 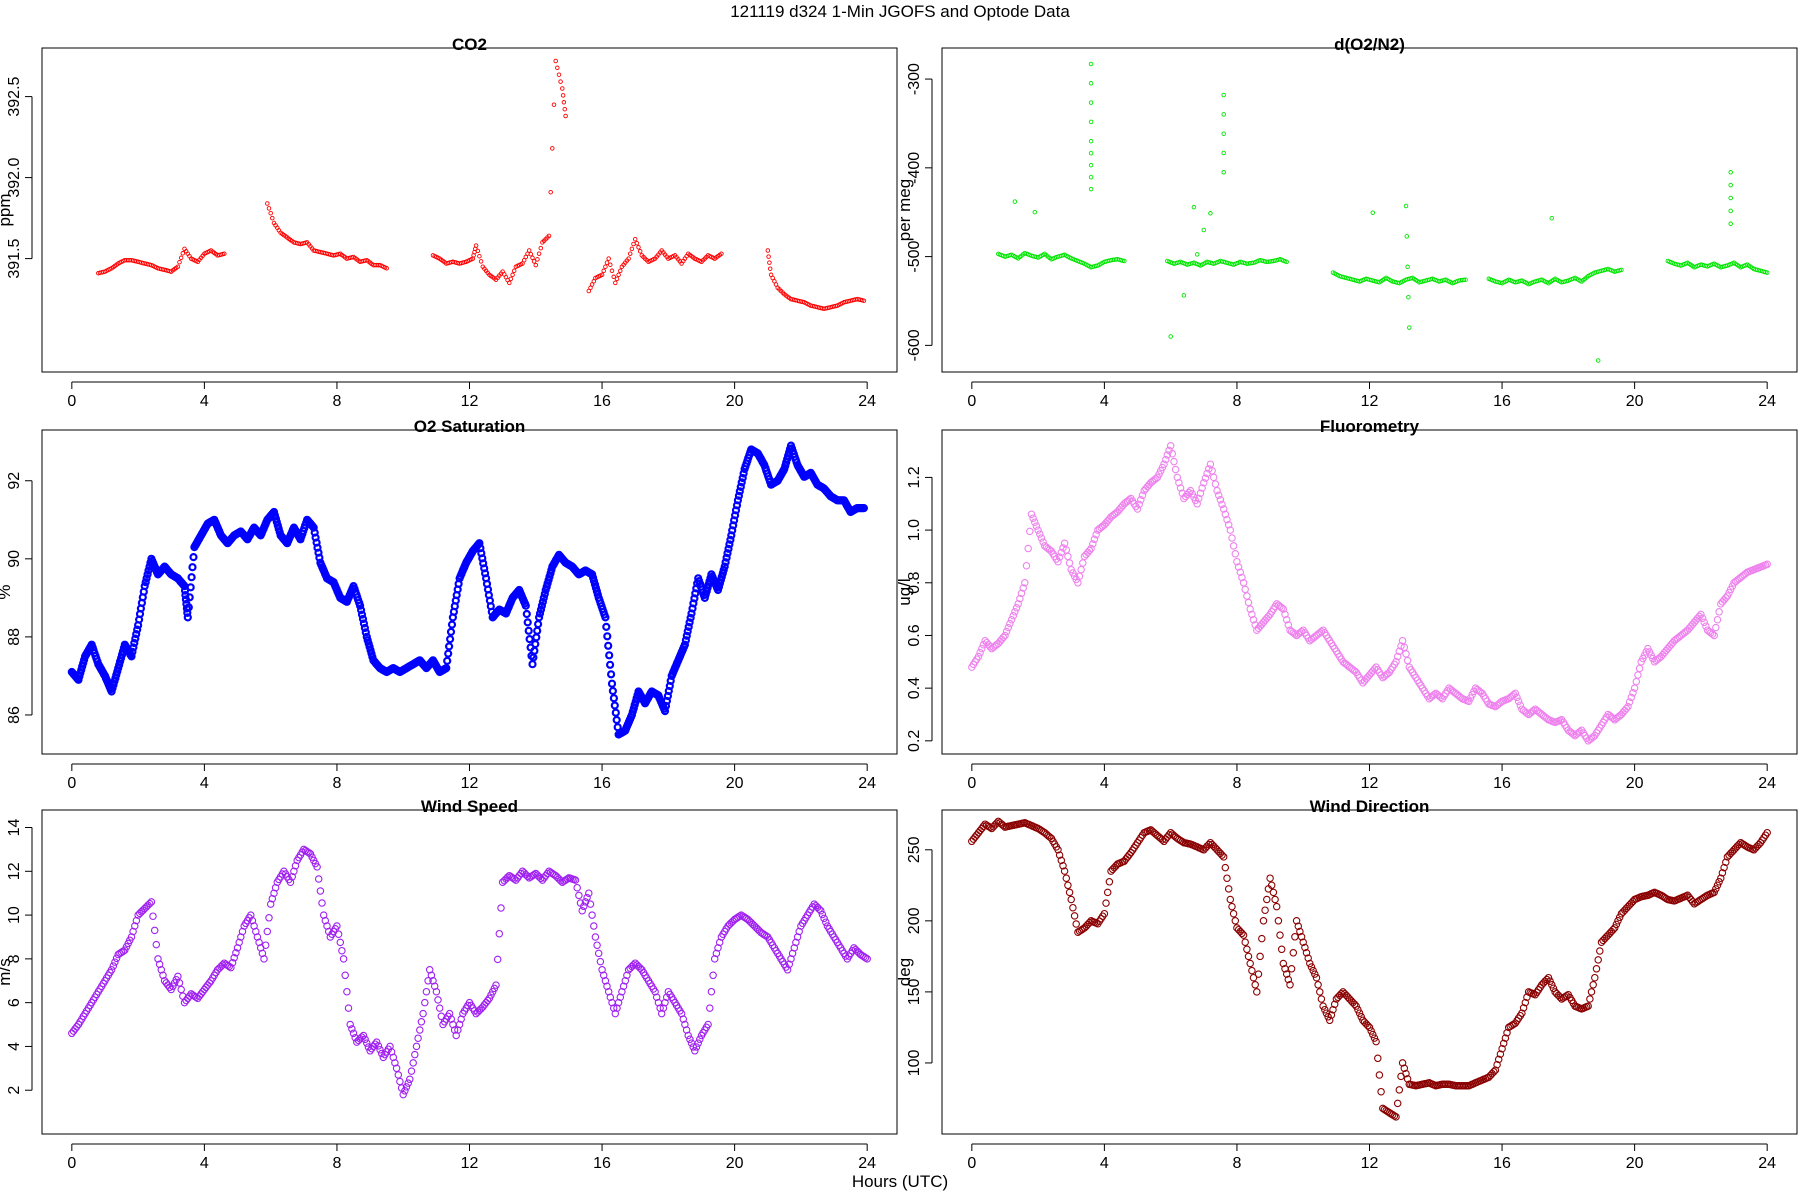 I want to click on x-tick-label: 8, so click(x=336, y=1163).